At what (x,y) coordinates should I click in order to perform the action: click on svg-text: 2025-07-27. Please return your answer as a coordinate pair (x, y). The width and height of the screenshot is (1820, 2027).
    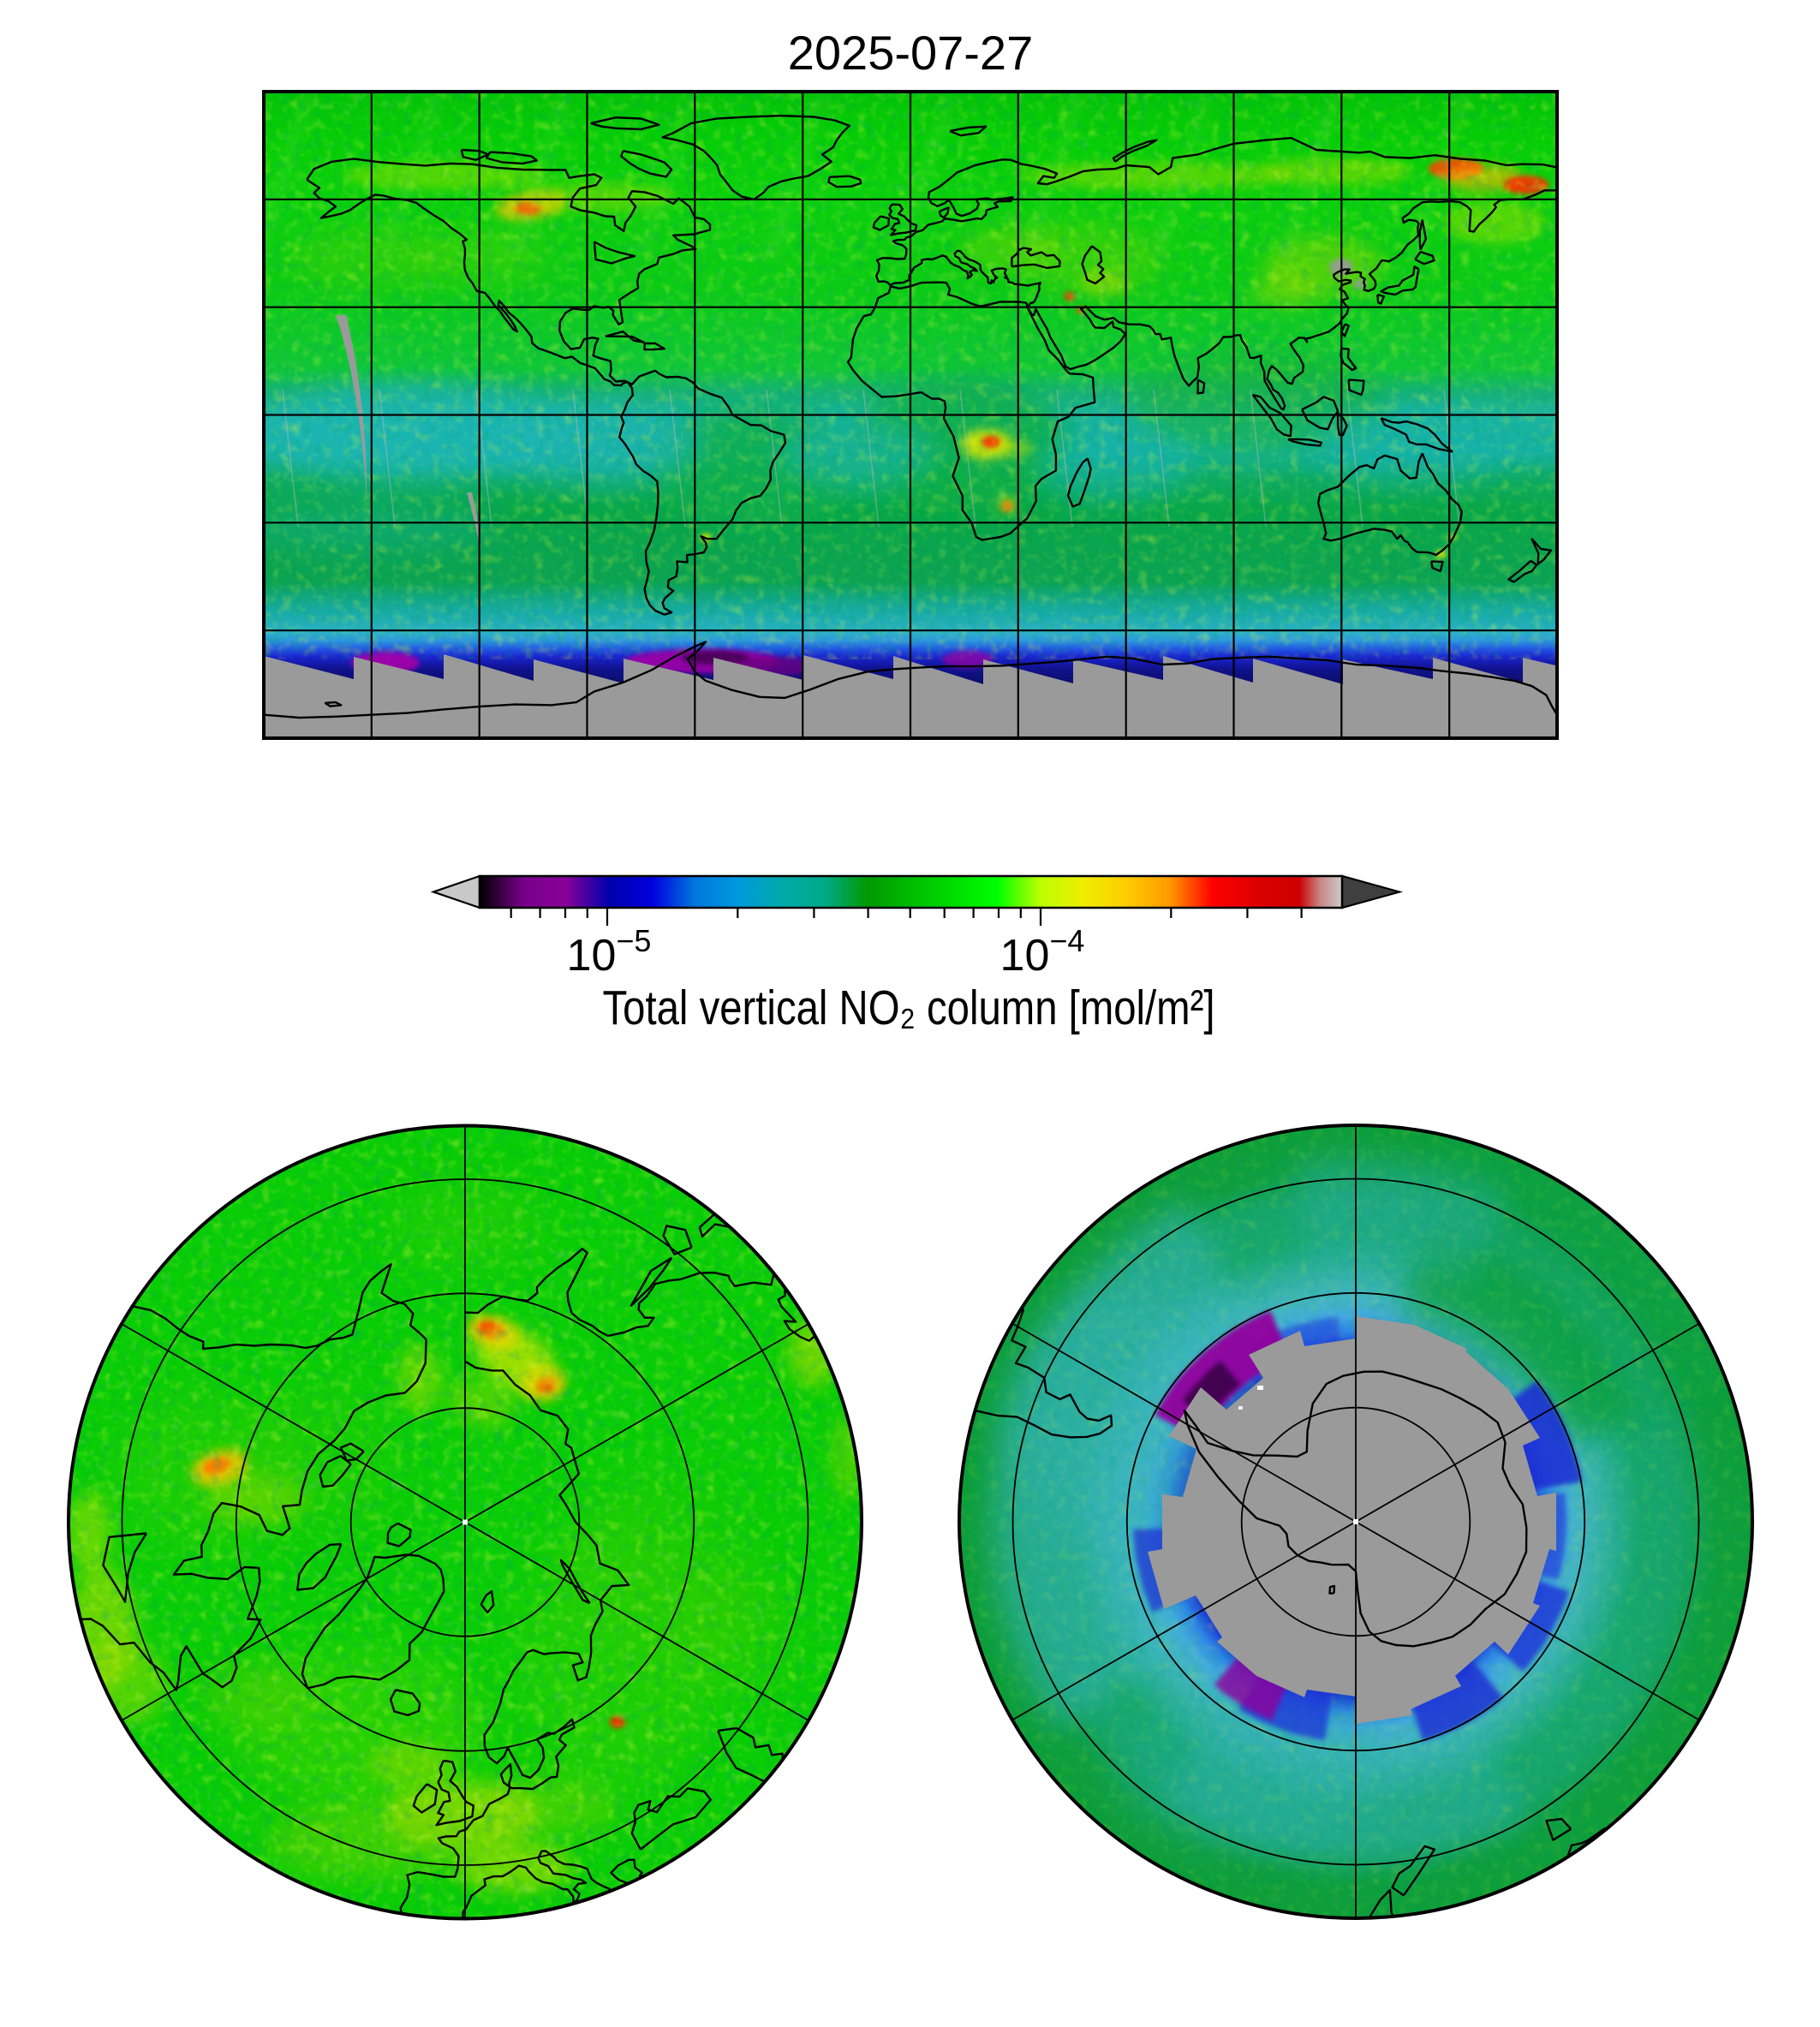
    Looking at the image, I should click on (911, 53).